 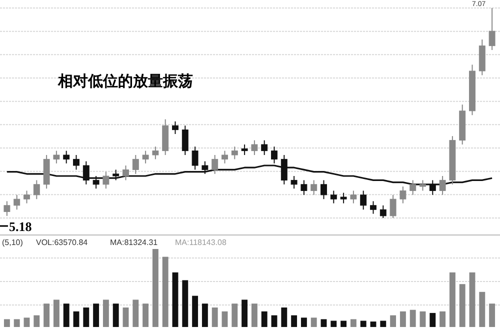 What do you see at coordinates (134, 242) in the screenshot?
I see `text: MA:81324.31` at bounding box center [134, 242].